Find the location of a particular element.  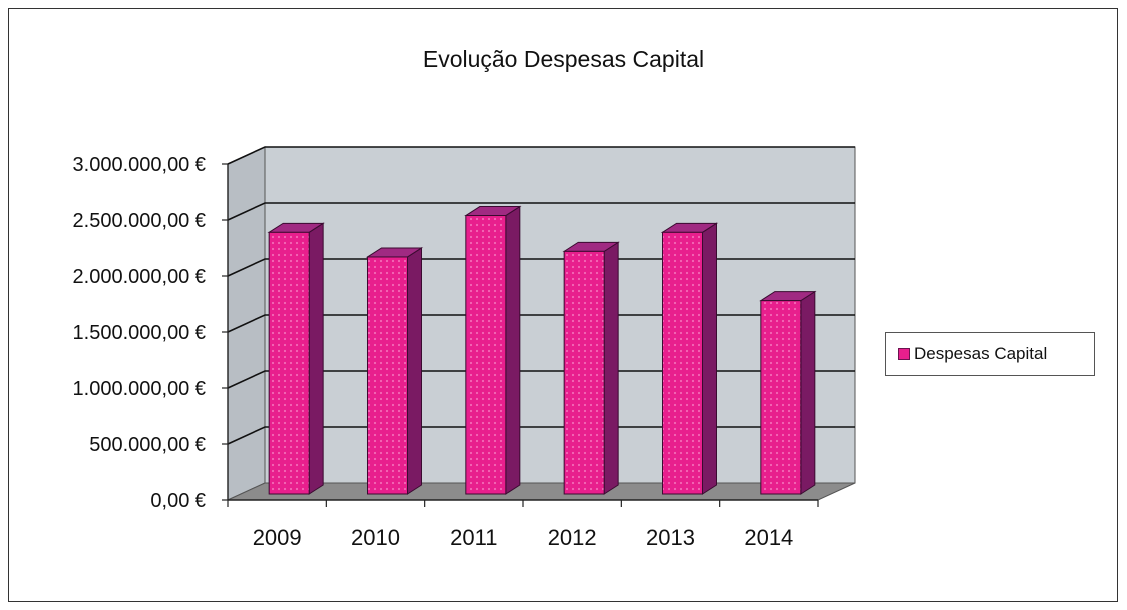

x-tick-label: 2010 is located at coordinates (375, 537).